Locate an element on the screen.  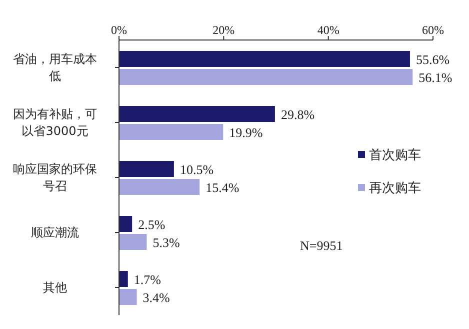
data-label: 3.4% is located at coordinates (156, 297).